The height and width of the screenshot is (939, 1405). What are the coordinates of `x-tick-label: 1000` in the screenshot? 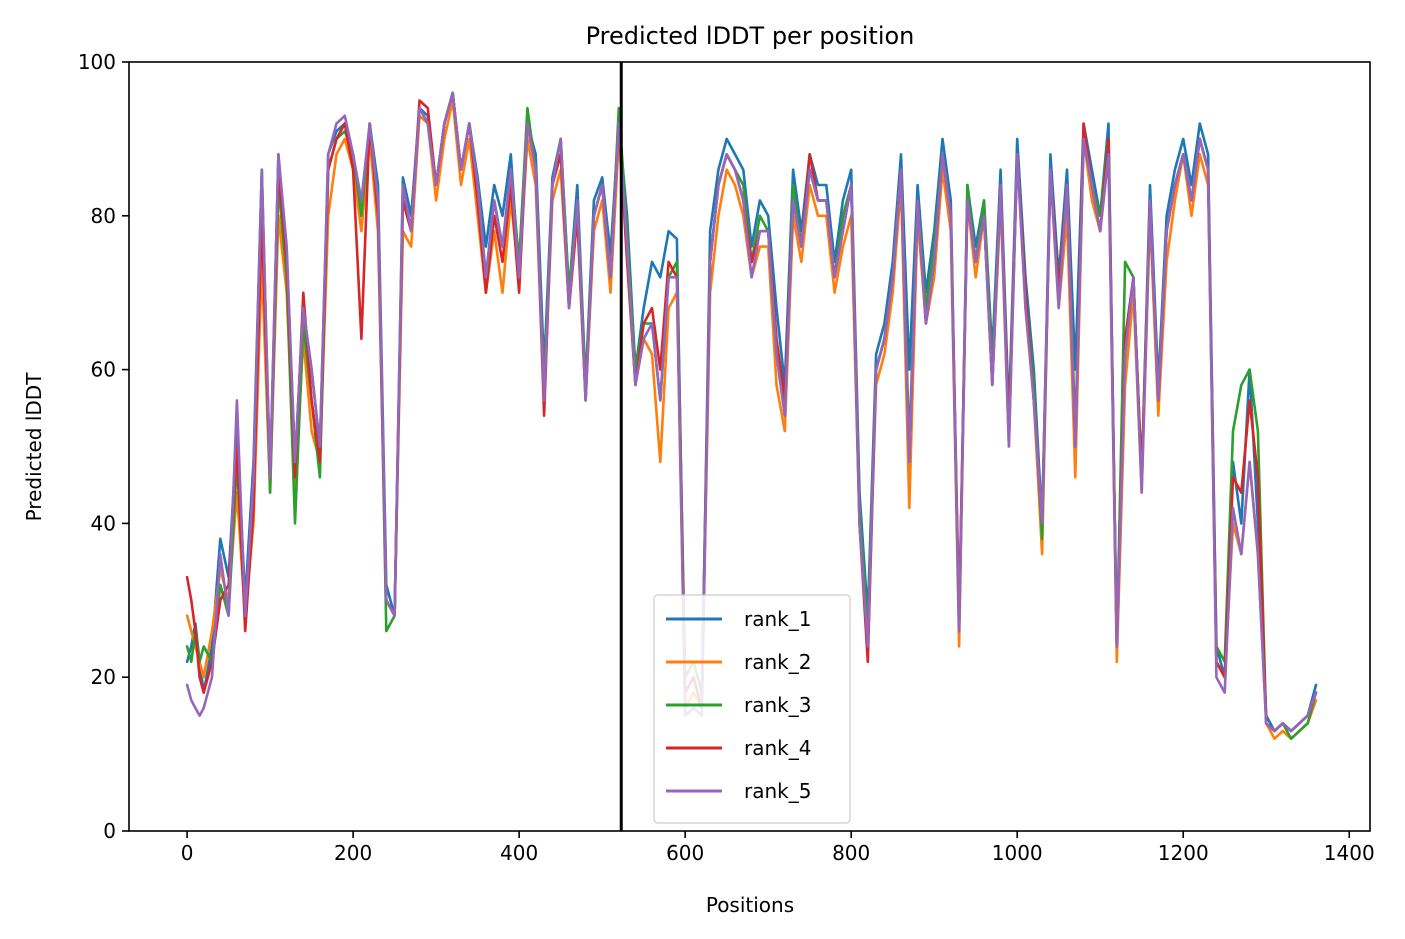 It's located at (1017, 853).